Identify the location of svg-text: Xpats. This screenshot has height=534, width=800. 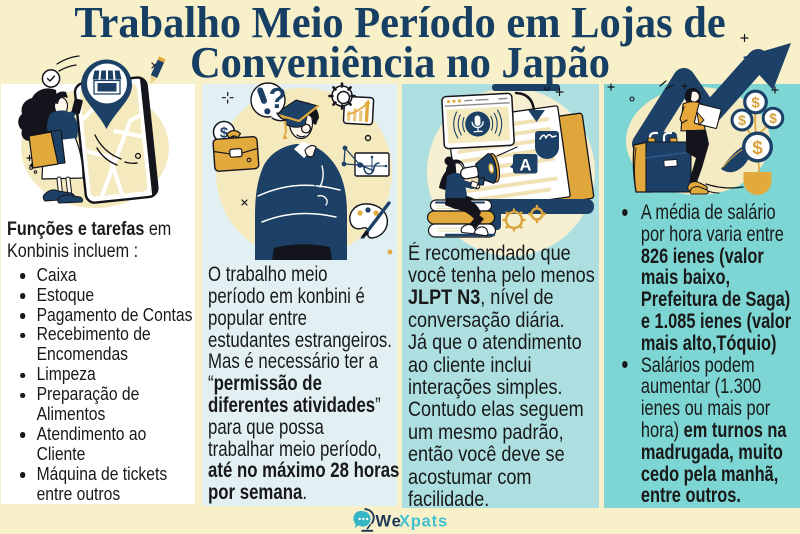
(423, 522).